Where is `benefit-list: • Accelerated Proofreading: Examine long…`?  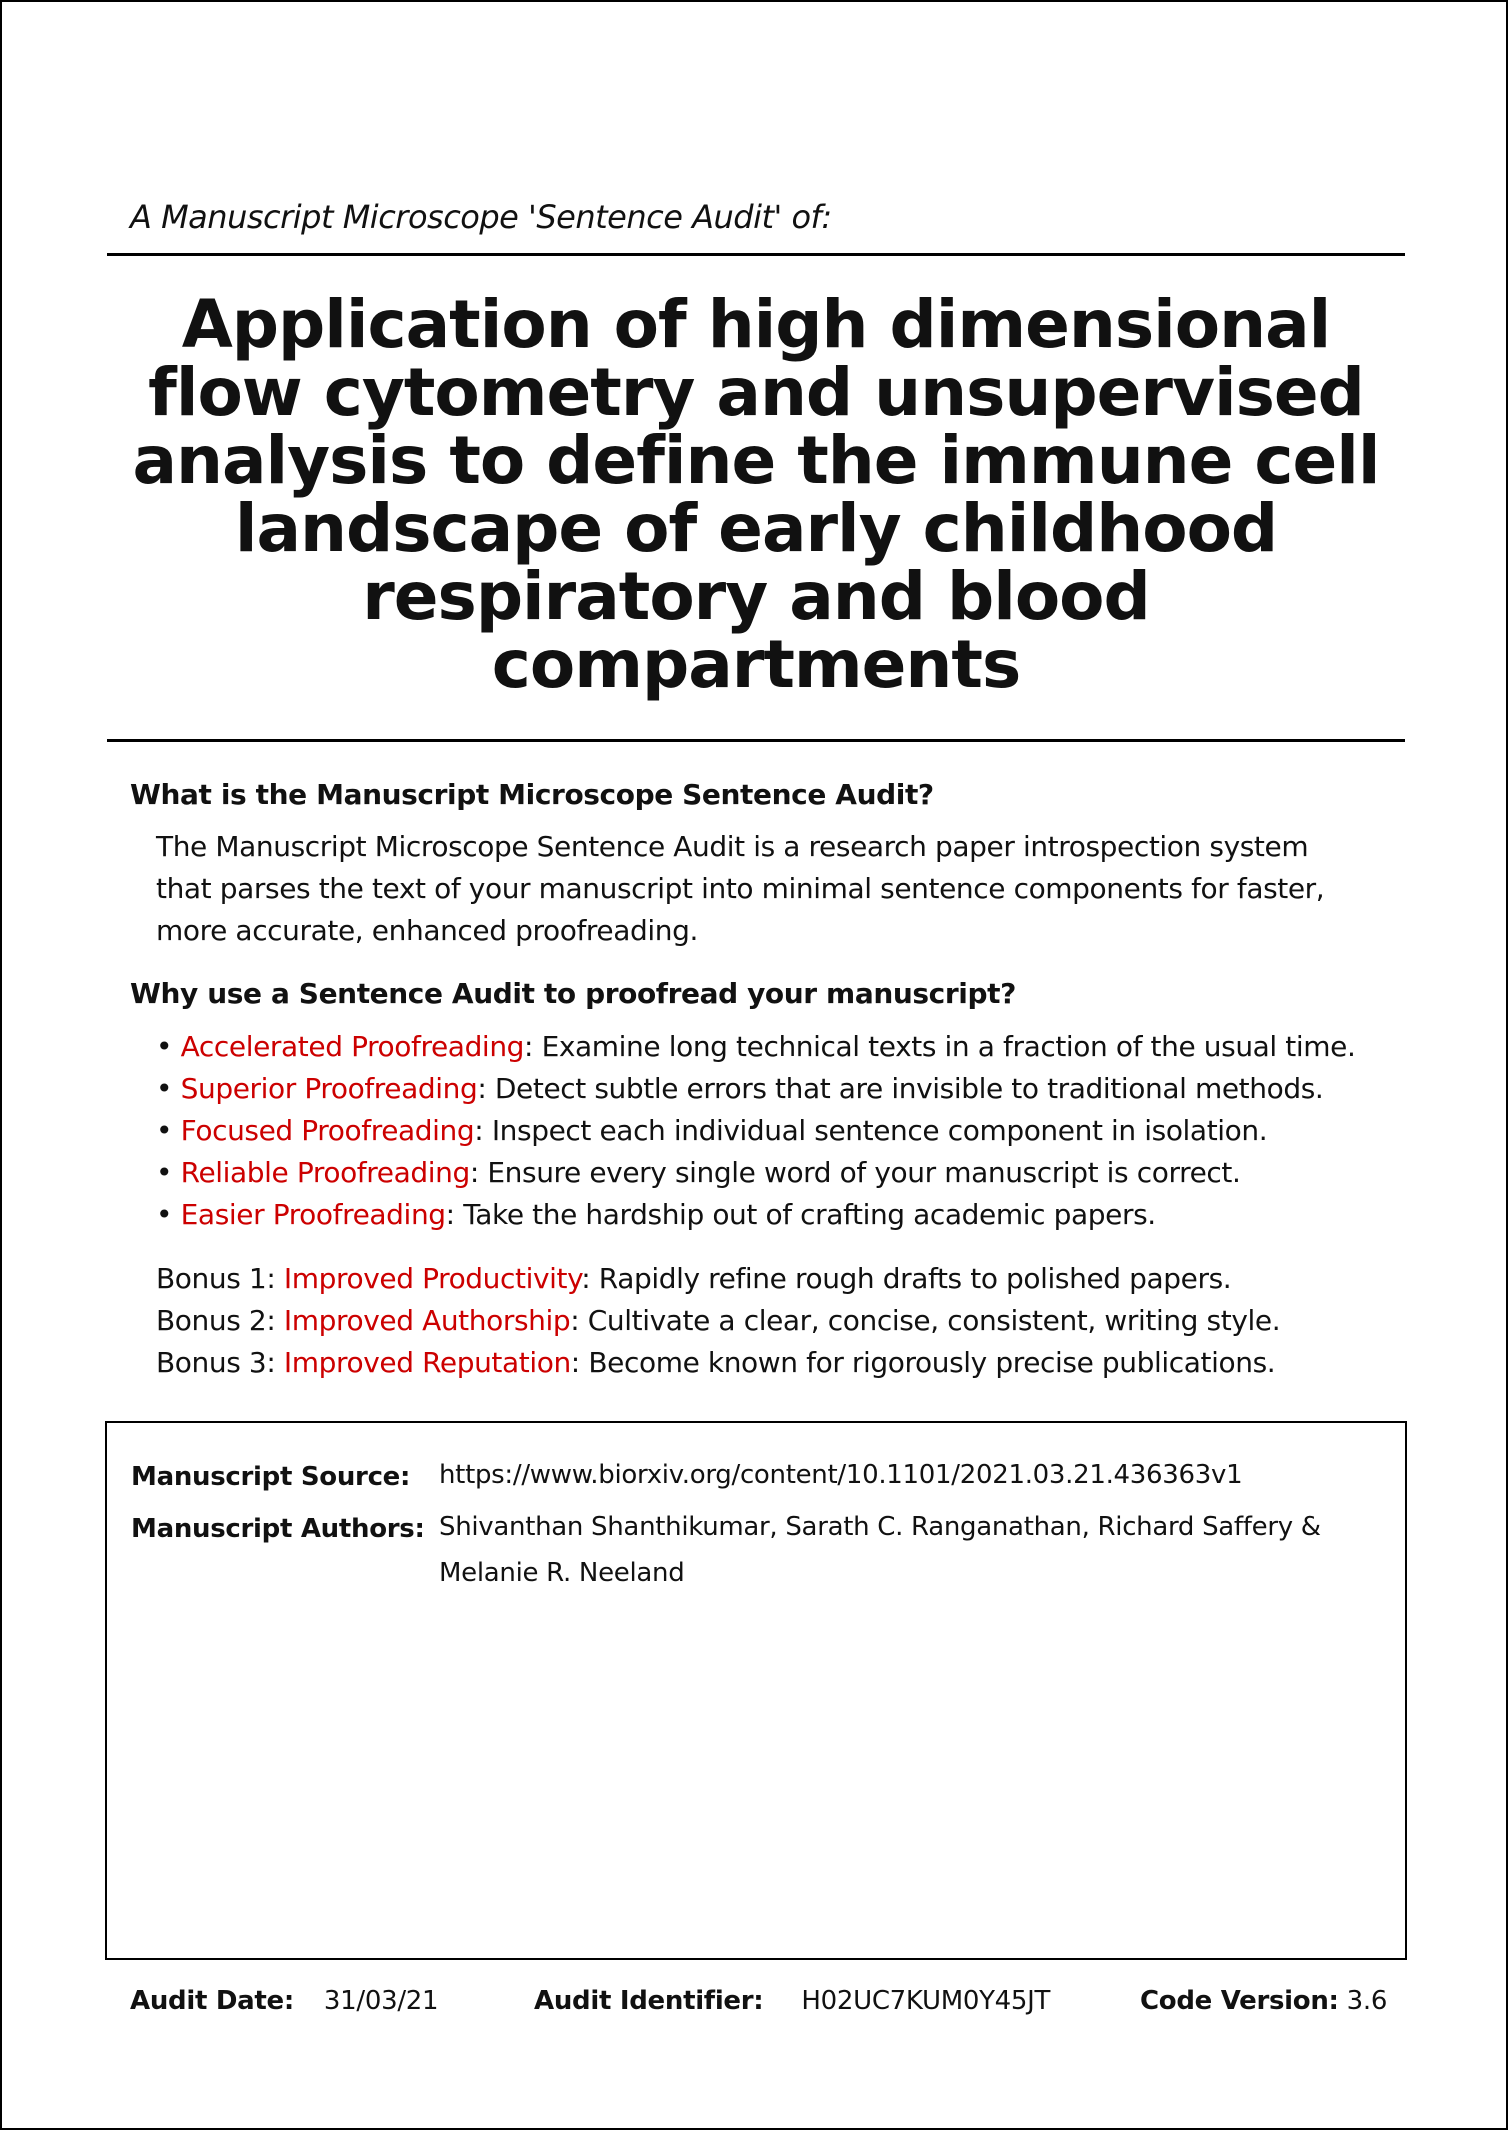
benefit-list: • Accelerated Proofreading: Examine long… is located at coordinates (756, 1131).